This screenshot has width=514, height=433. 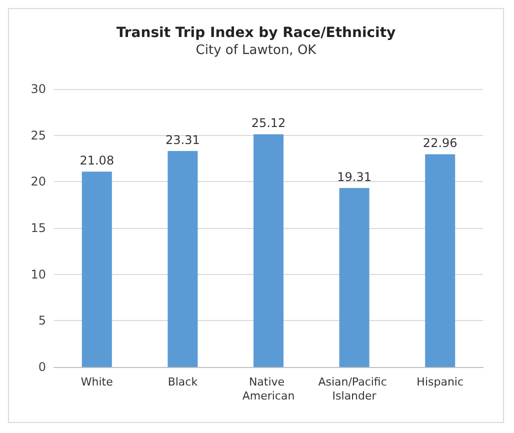 I want to click on x-tick-label: Black, so click(x=183, y=382).